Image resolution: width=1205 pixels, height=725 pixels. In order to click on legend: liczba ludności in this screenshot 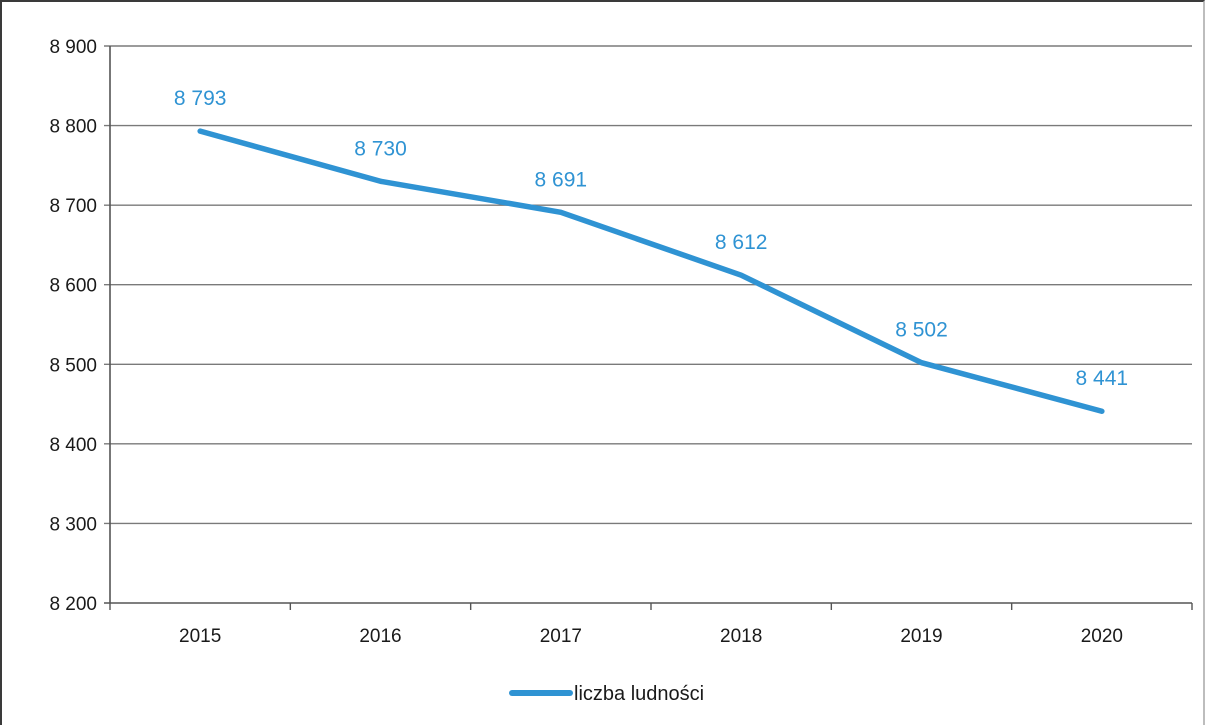, I will do `click(606, 694)`.